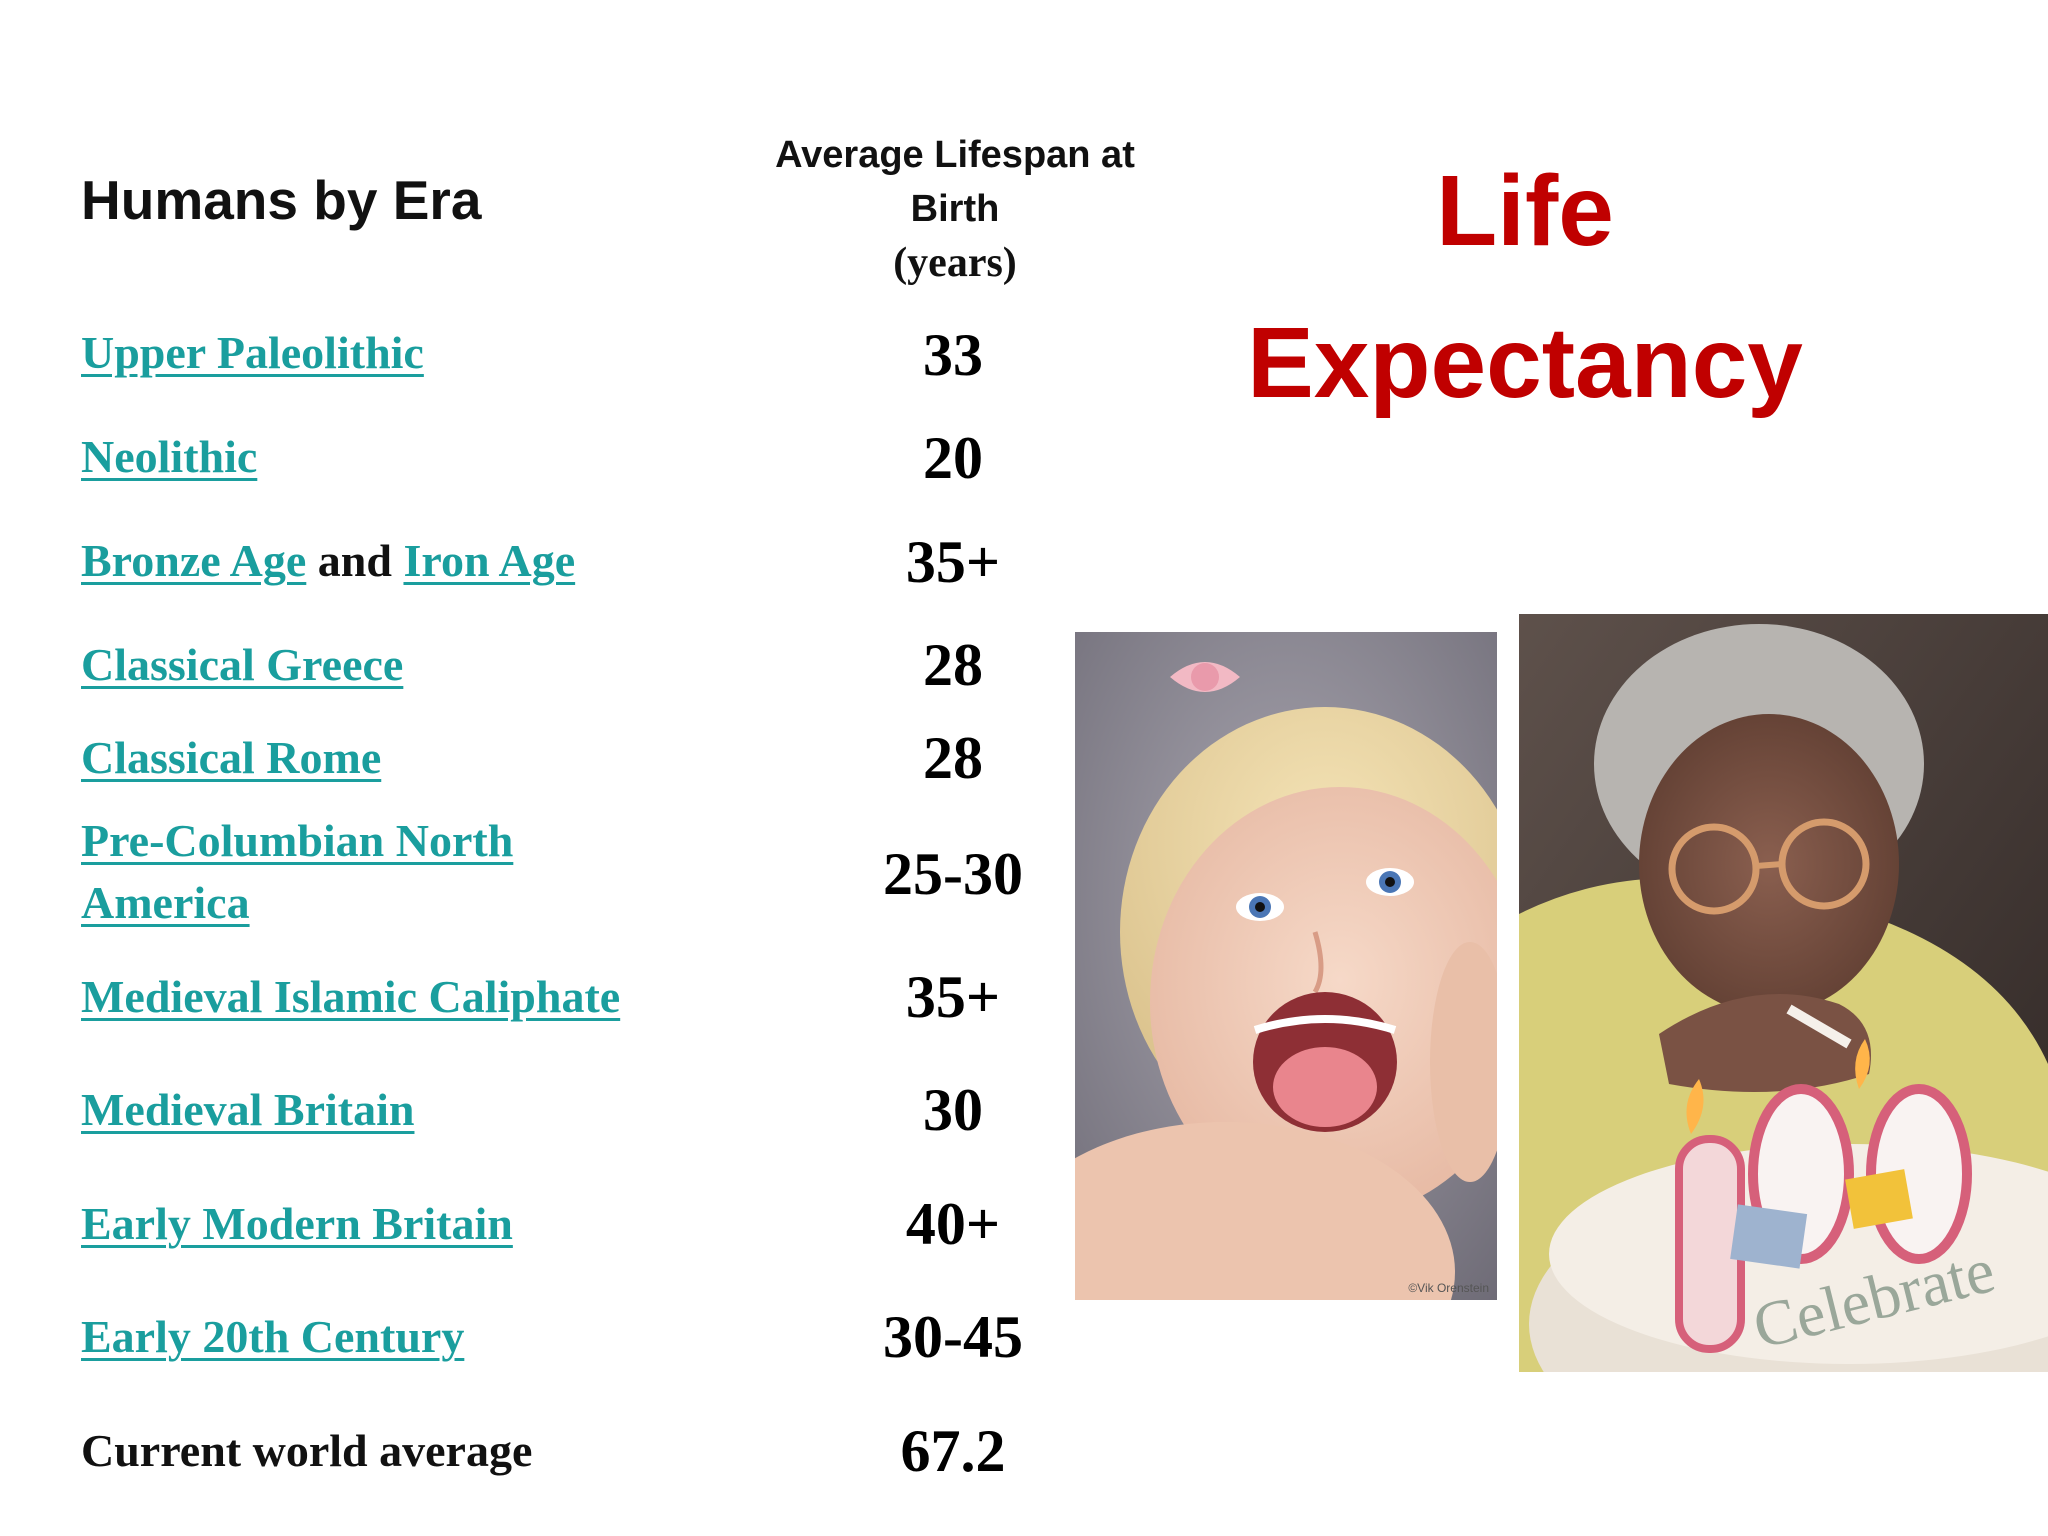 Image resolution: width=2048 pixels, height=1536 pixels. What do you see at coordinates (955, 263) in the screenshot?
I see `lifespan-header-line3: (years)` at bounding box center [955, 263].